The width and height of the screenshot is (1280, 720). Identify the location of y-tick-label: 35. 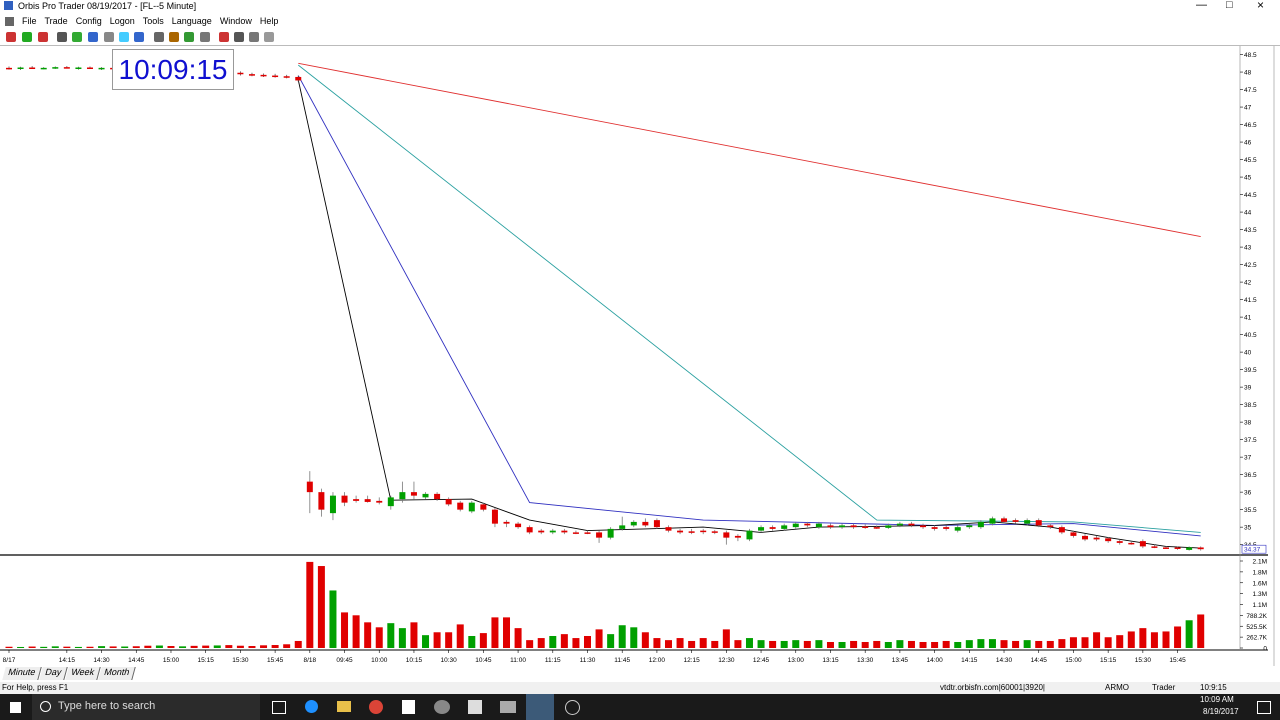
(1248, 528).